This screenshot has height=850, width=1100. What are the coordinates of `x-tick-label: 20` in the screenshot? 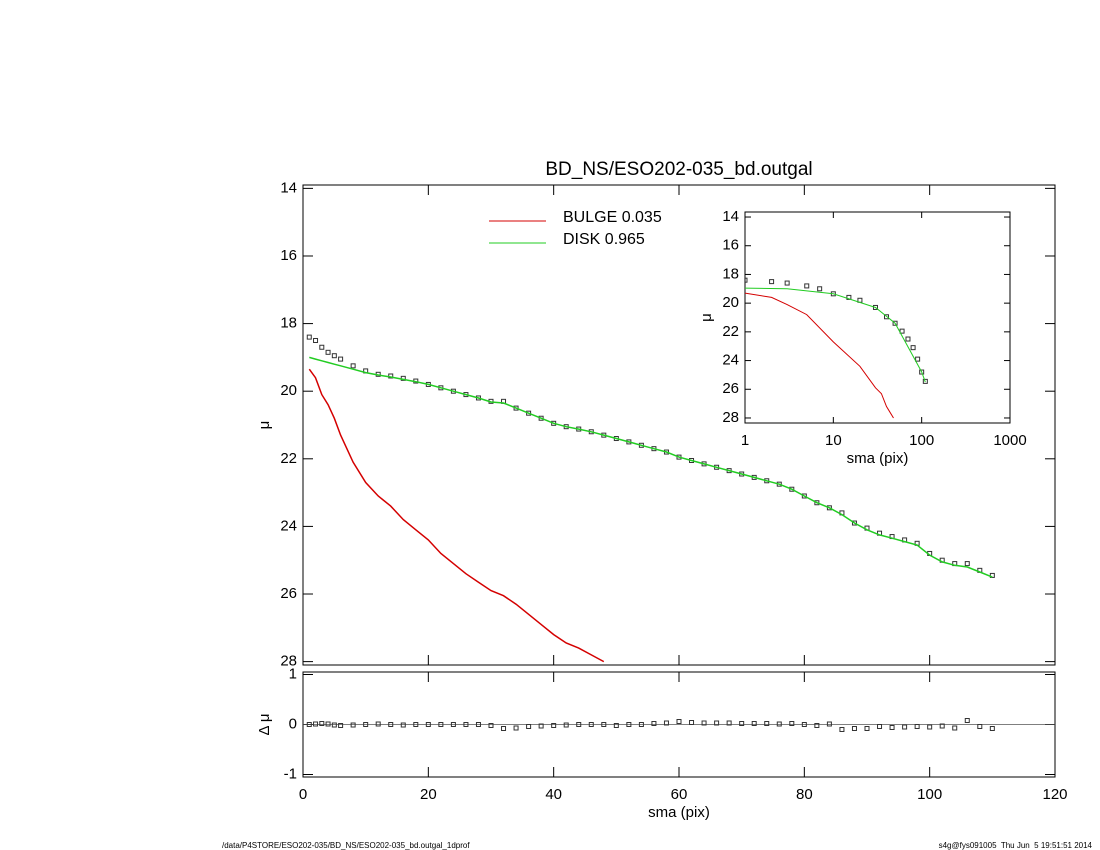 It's located at (428, 794).